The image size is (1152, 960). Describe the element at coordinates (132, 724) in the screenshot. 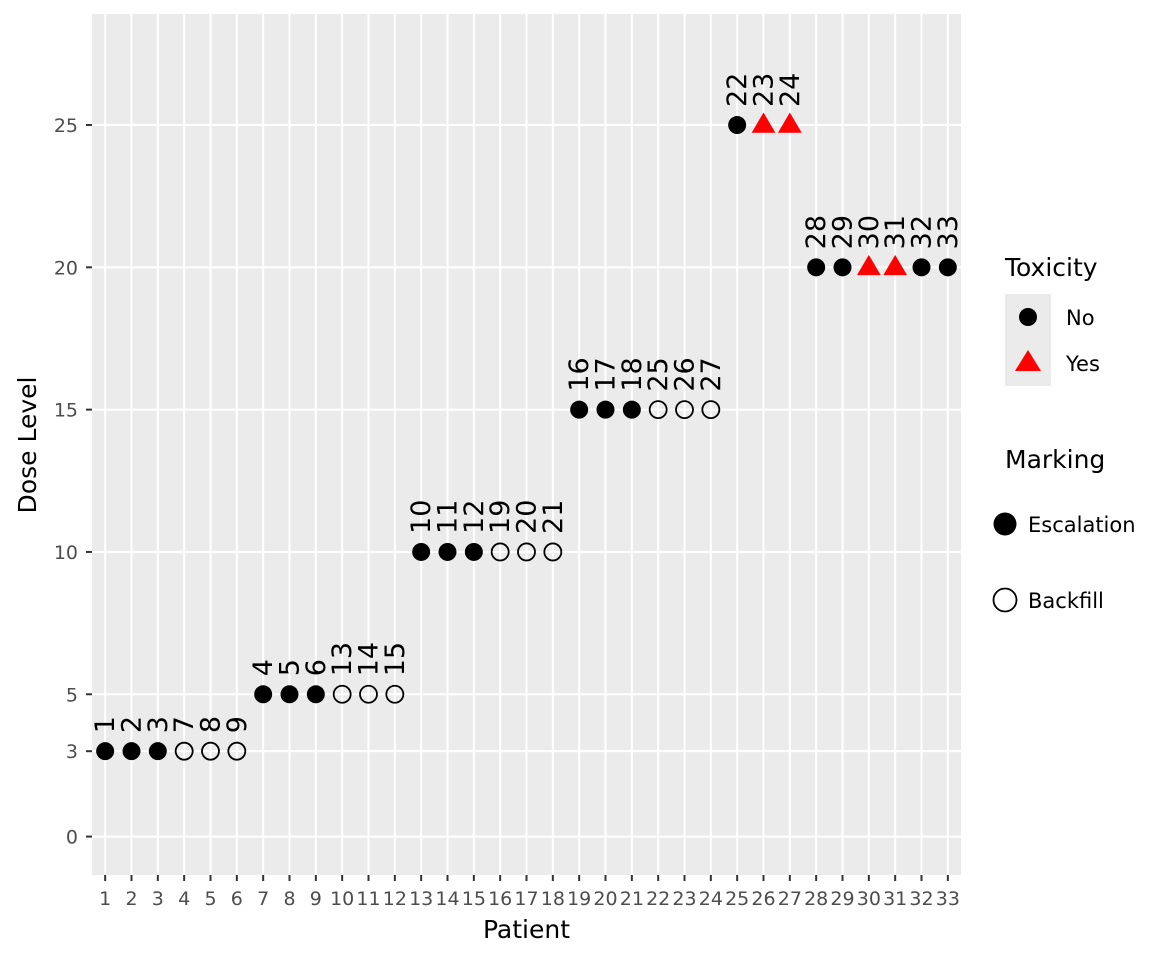

I see `point-label: 2` at that location.